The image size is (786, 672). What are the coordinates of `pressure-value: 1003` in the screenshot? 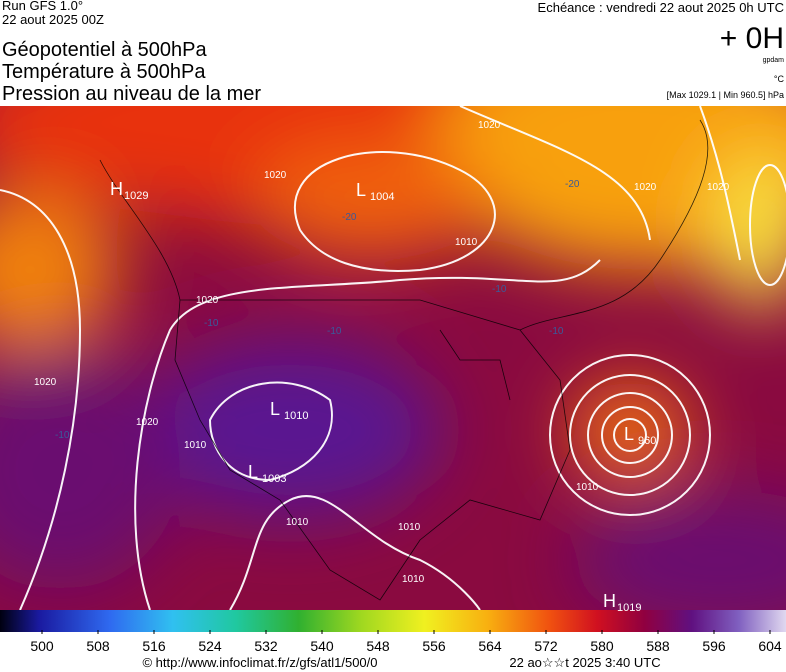 It's located at (274, 479).